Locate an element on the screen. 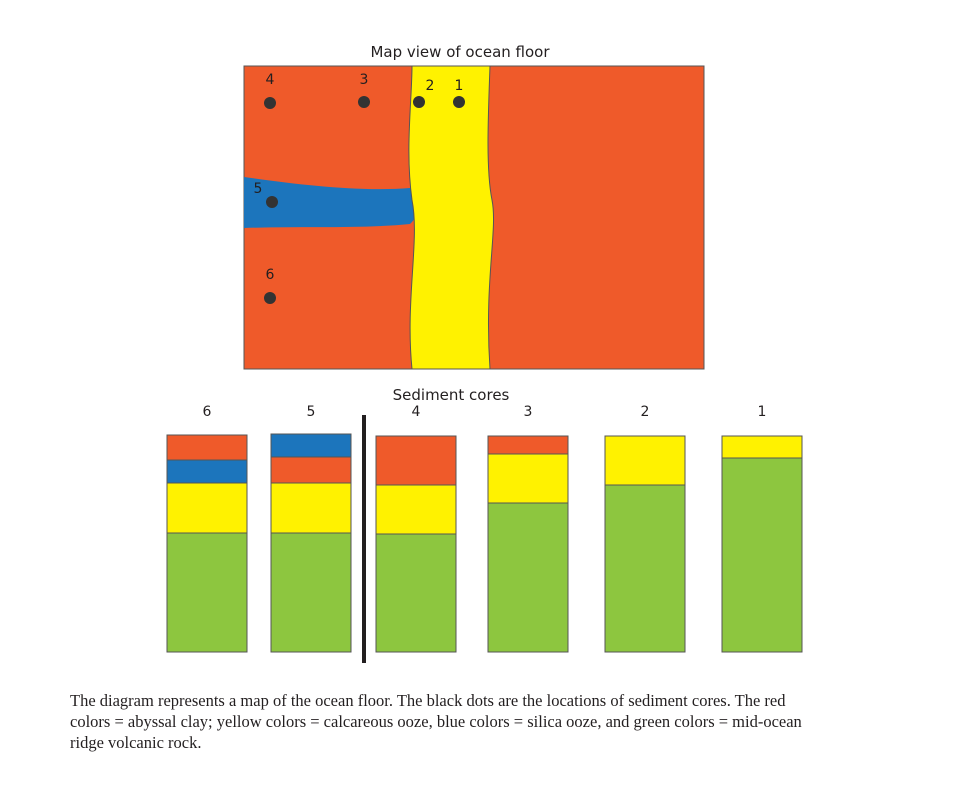  core-dots is located at coordinates (364, 200).